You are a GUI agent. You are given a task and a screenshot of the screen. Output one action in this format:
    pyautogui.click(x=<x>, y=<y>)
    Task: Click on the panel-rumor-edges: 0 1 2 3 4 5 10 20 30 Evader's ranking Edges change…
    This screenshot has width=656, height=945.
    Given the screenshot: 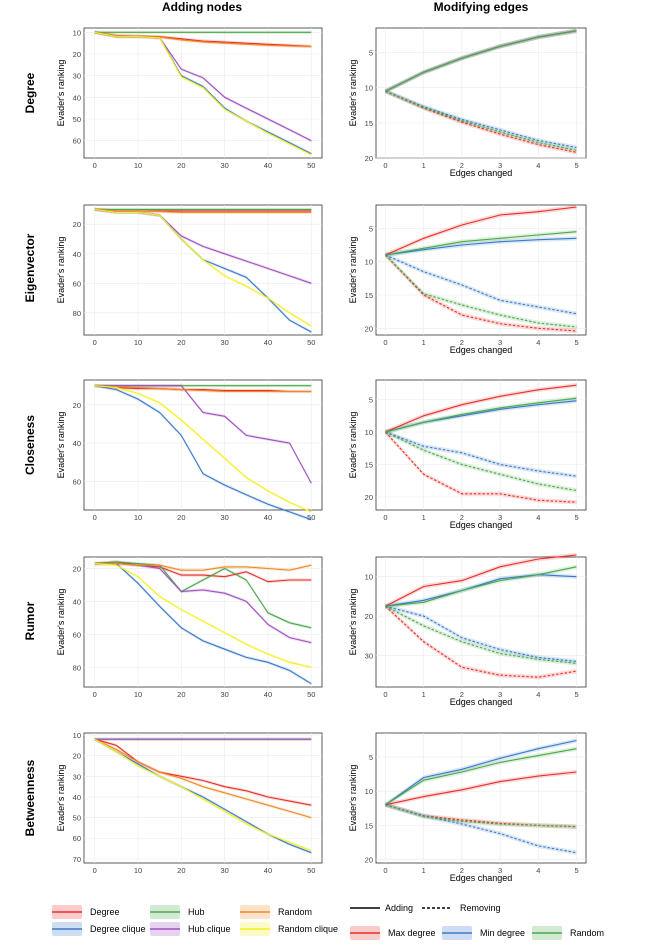 What is the action you would take?
    pyautogui.click(x=467, y=629)
    